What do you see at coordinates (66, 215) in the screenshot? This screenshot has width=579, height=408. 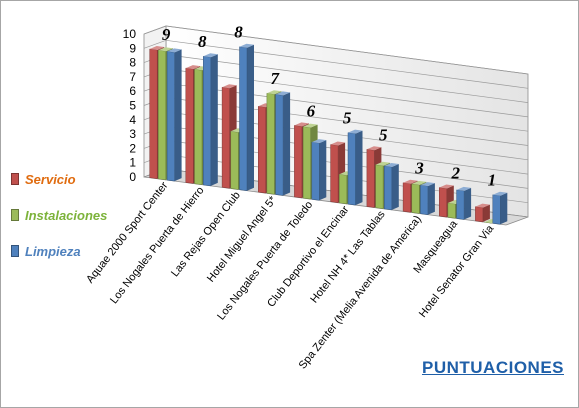 I see `legend-label: Instalaciones` at bounding box center [66, 215].